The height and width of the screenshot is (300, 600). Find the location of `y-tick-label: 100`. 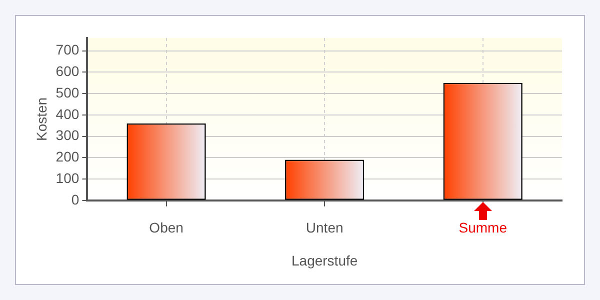

y-tick-label: 100 is located at coordinates (68, 178).